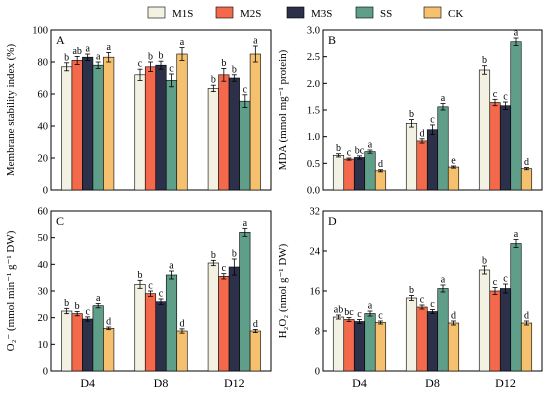  What do you see at coordinates (250, 14) in the screenshot?
I see `legend-label-m2s: M2S` at bounding box center [250, 14].